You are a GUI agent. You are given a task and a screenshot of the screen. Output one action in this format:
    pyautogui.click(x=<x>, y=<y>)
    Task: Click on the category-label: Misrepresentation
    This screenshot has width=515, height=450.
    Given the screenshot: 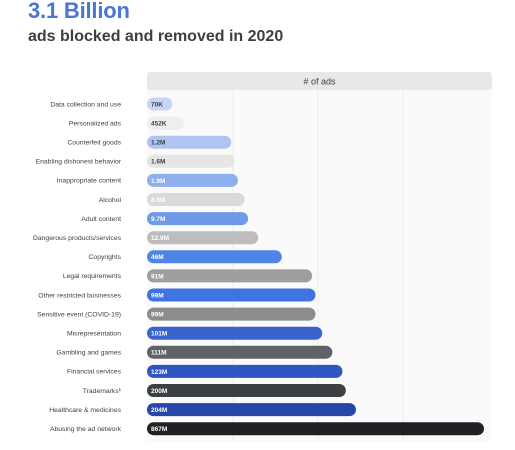 What is the action you would take?
    pyautogui.click(x=94, y=334)
    